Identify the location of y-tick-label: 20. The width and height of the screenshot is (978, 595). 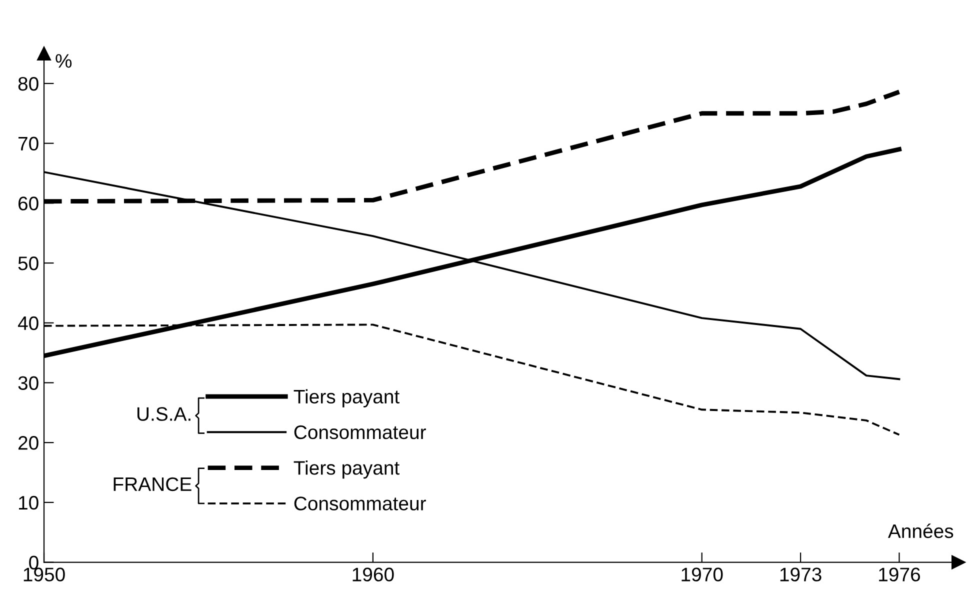
(28, 443).